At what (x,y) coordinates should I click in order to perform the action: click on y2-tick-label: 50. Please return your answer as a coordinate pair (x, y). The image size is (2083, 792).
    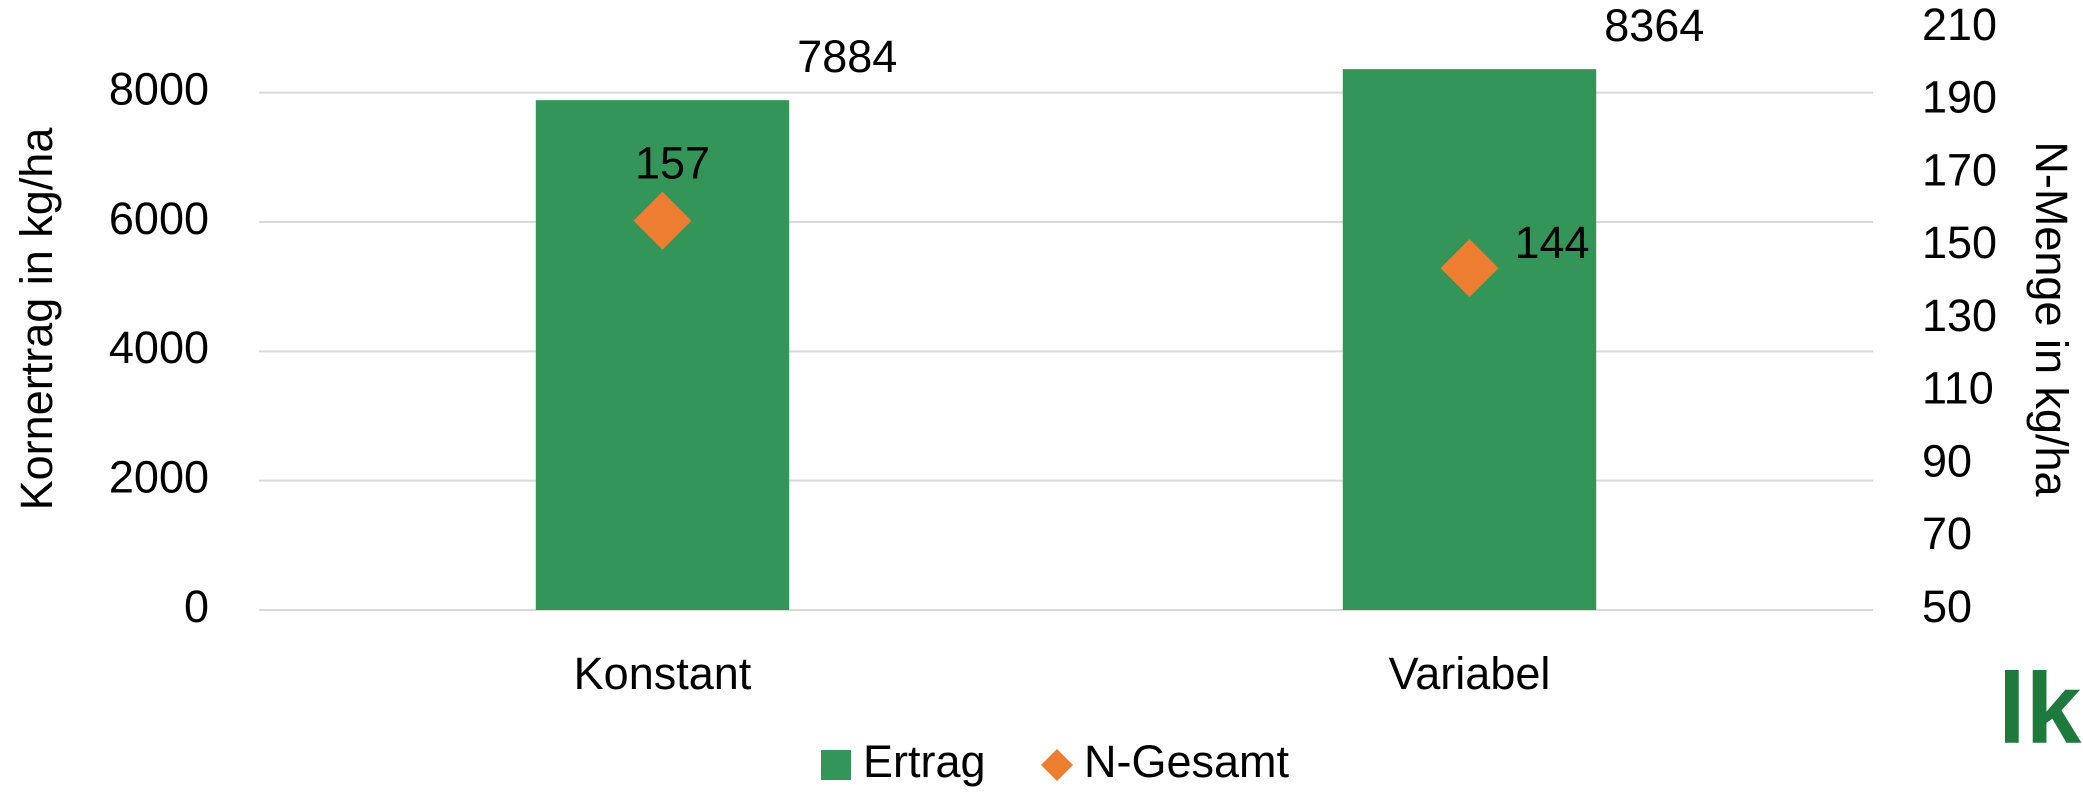
    Looking at the image, I should click on (1947, 606).